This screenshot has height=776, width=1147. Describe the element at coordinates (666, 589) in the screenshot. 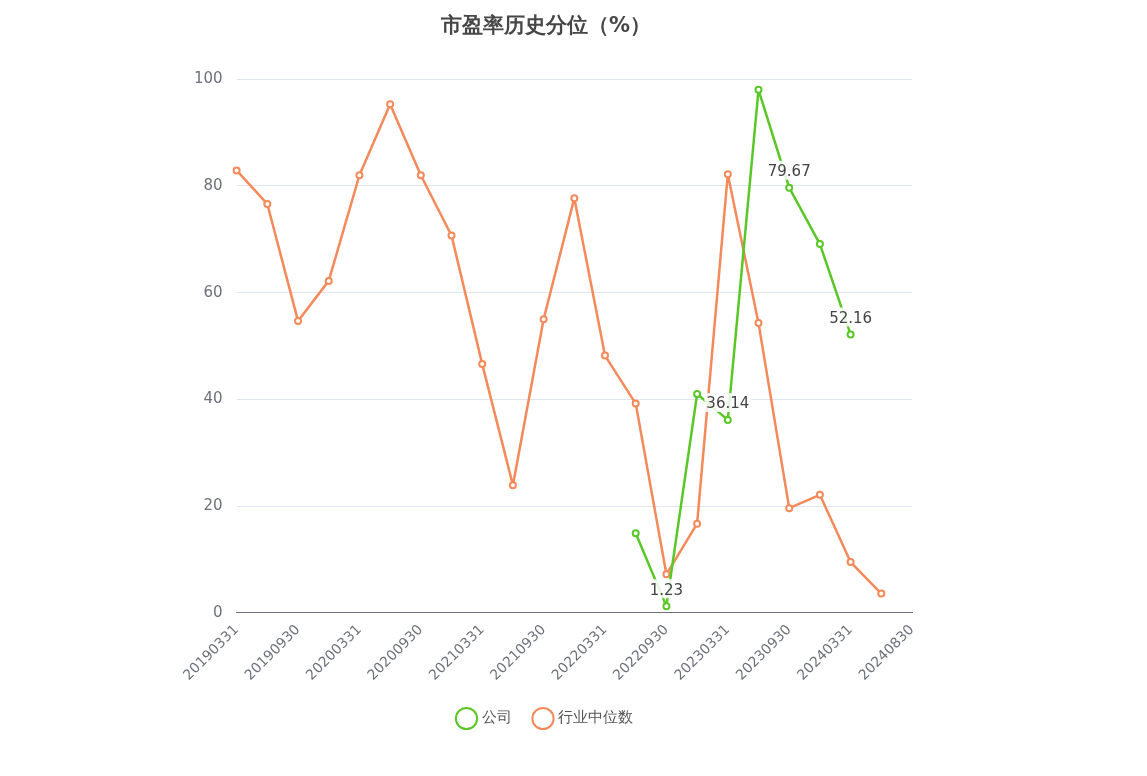

I see `data-label: 1.23` at that location.